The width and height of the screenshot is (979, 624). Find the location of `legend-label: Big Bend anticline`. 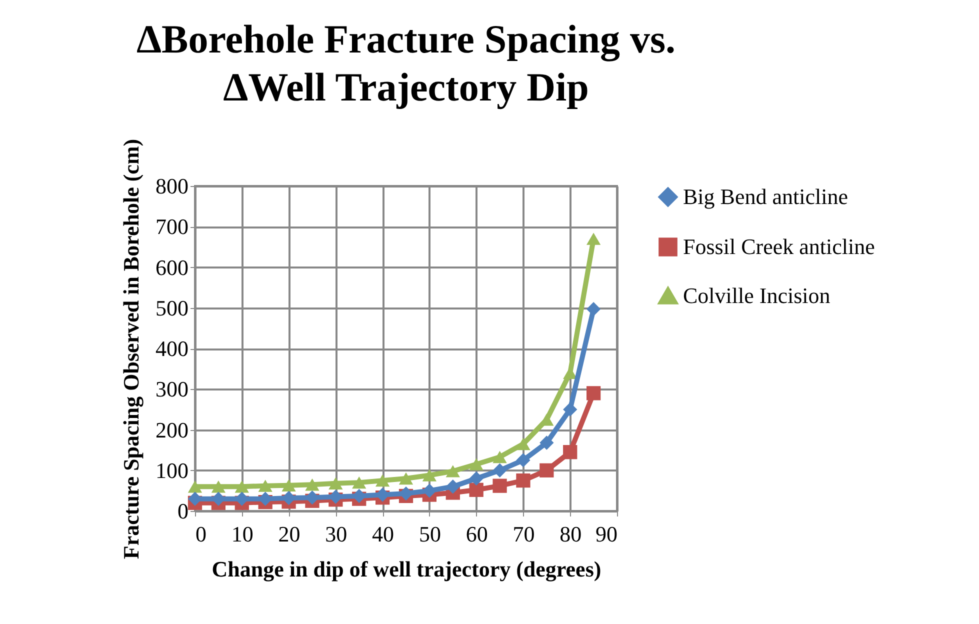

legend-label: Big Bend anticline is located at coordinates (765, 196).